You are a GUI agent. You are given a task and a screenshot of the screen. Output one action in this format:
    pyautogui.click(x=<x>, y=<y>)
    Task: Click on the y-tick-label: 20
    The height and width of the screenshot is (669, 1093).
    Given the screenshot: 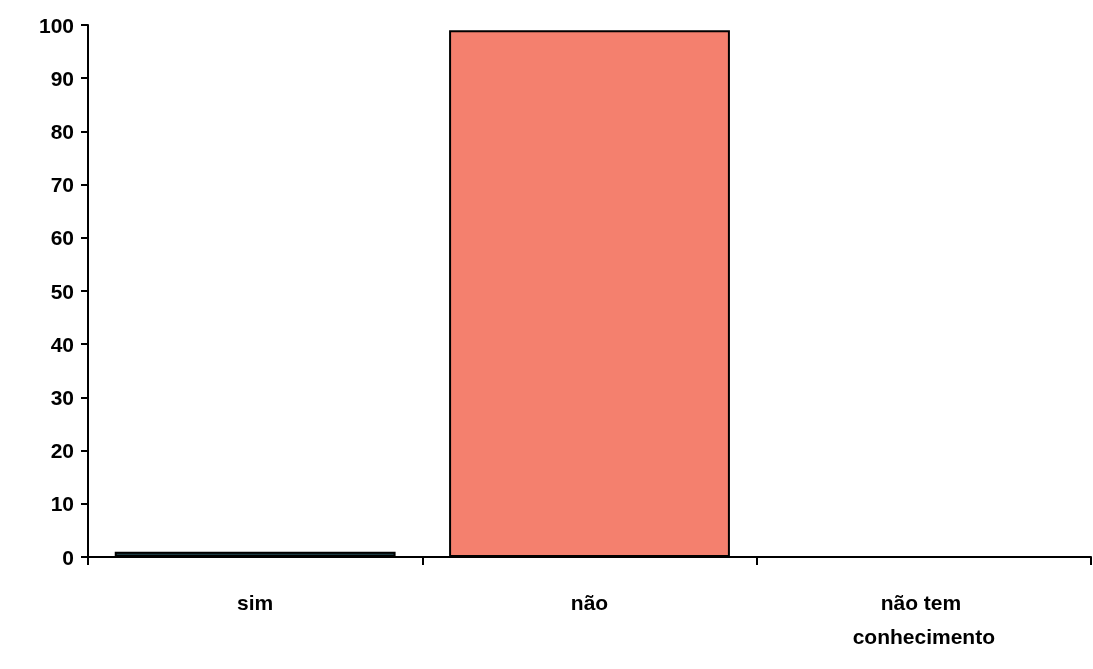 What is the action you would take?
    pyautogui.click(x=62, y=451)
    